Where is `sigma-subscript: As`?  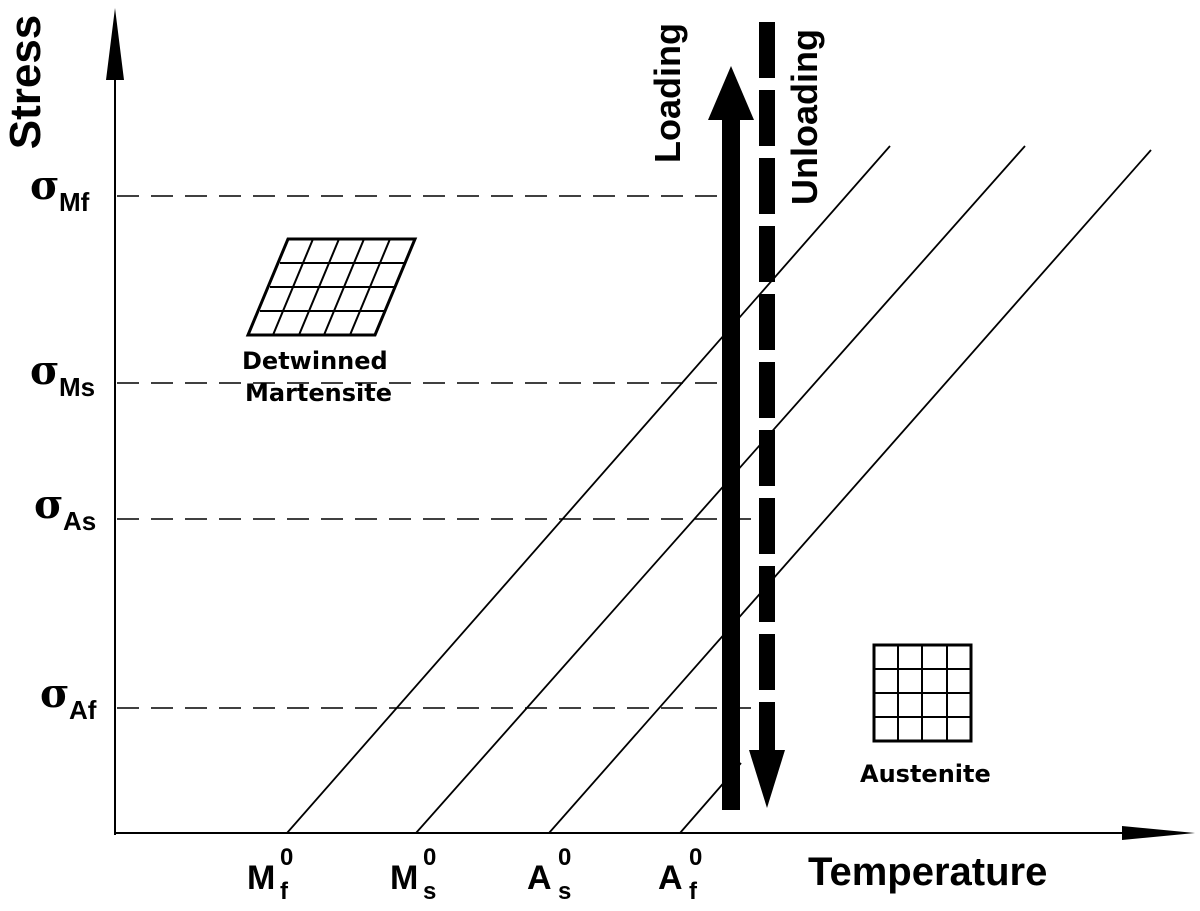 sigma-subscript: As is located at coordinates (79, 521).